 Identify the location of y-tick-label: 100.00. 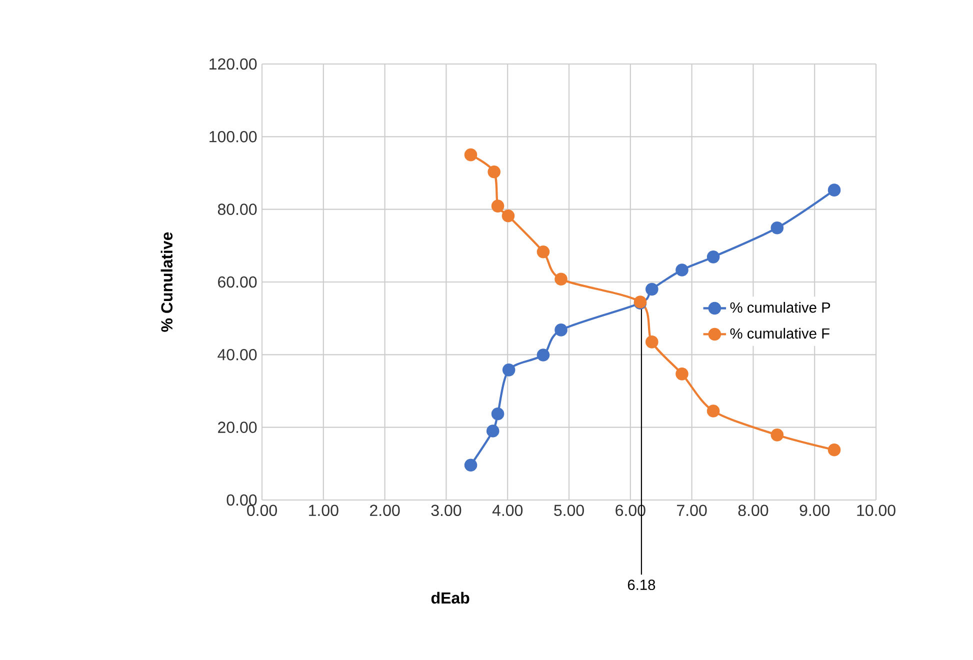
(233, 136).